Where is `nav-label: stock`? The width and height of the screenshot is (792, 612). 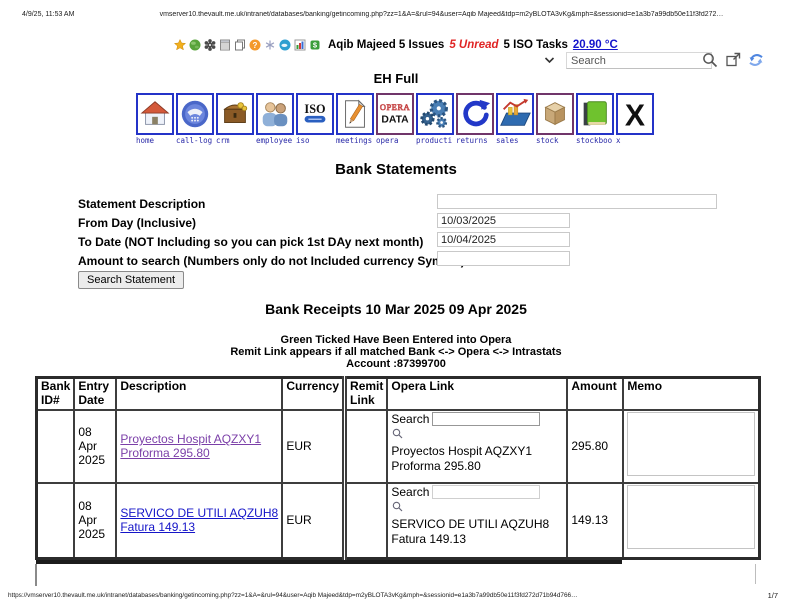 nav-label: stock is located at coordinates (547, 140).